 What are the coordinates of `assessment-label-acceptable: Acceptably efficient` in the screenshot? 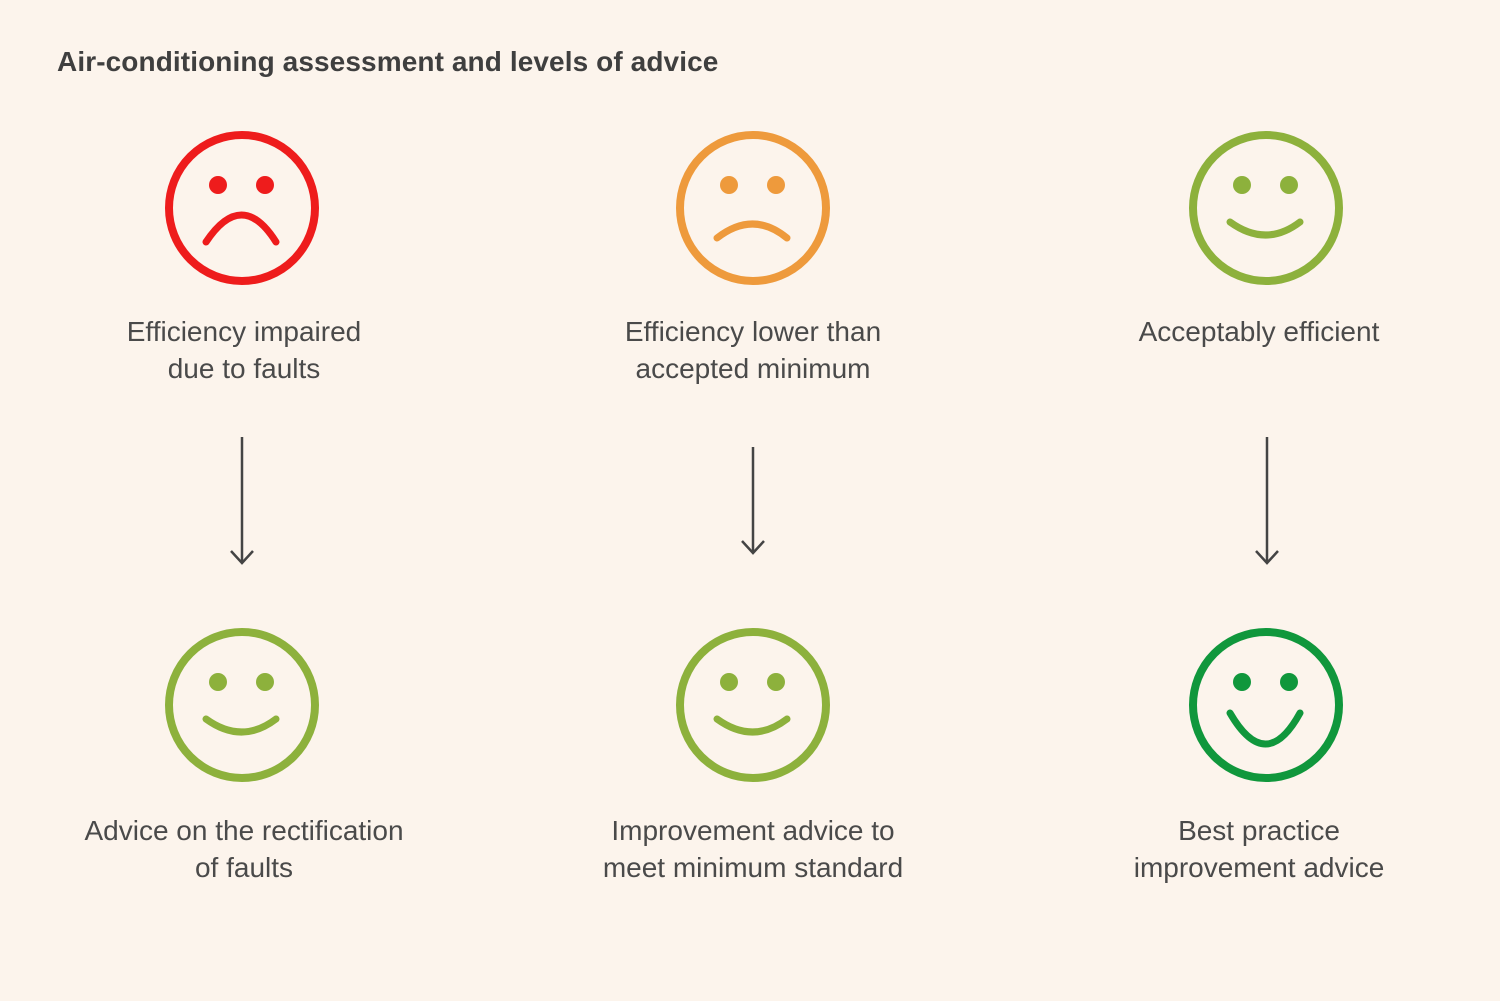 It's located at (1259, 331).